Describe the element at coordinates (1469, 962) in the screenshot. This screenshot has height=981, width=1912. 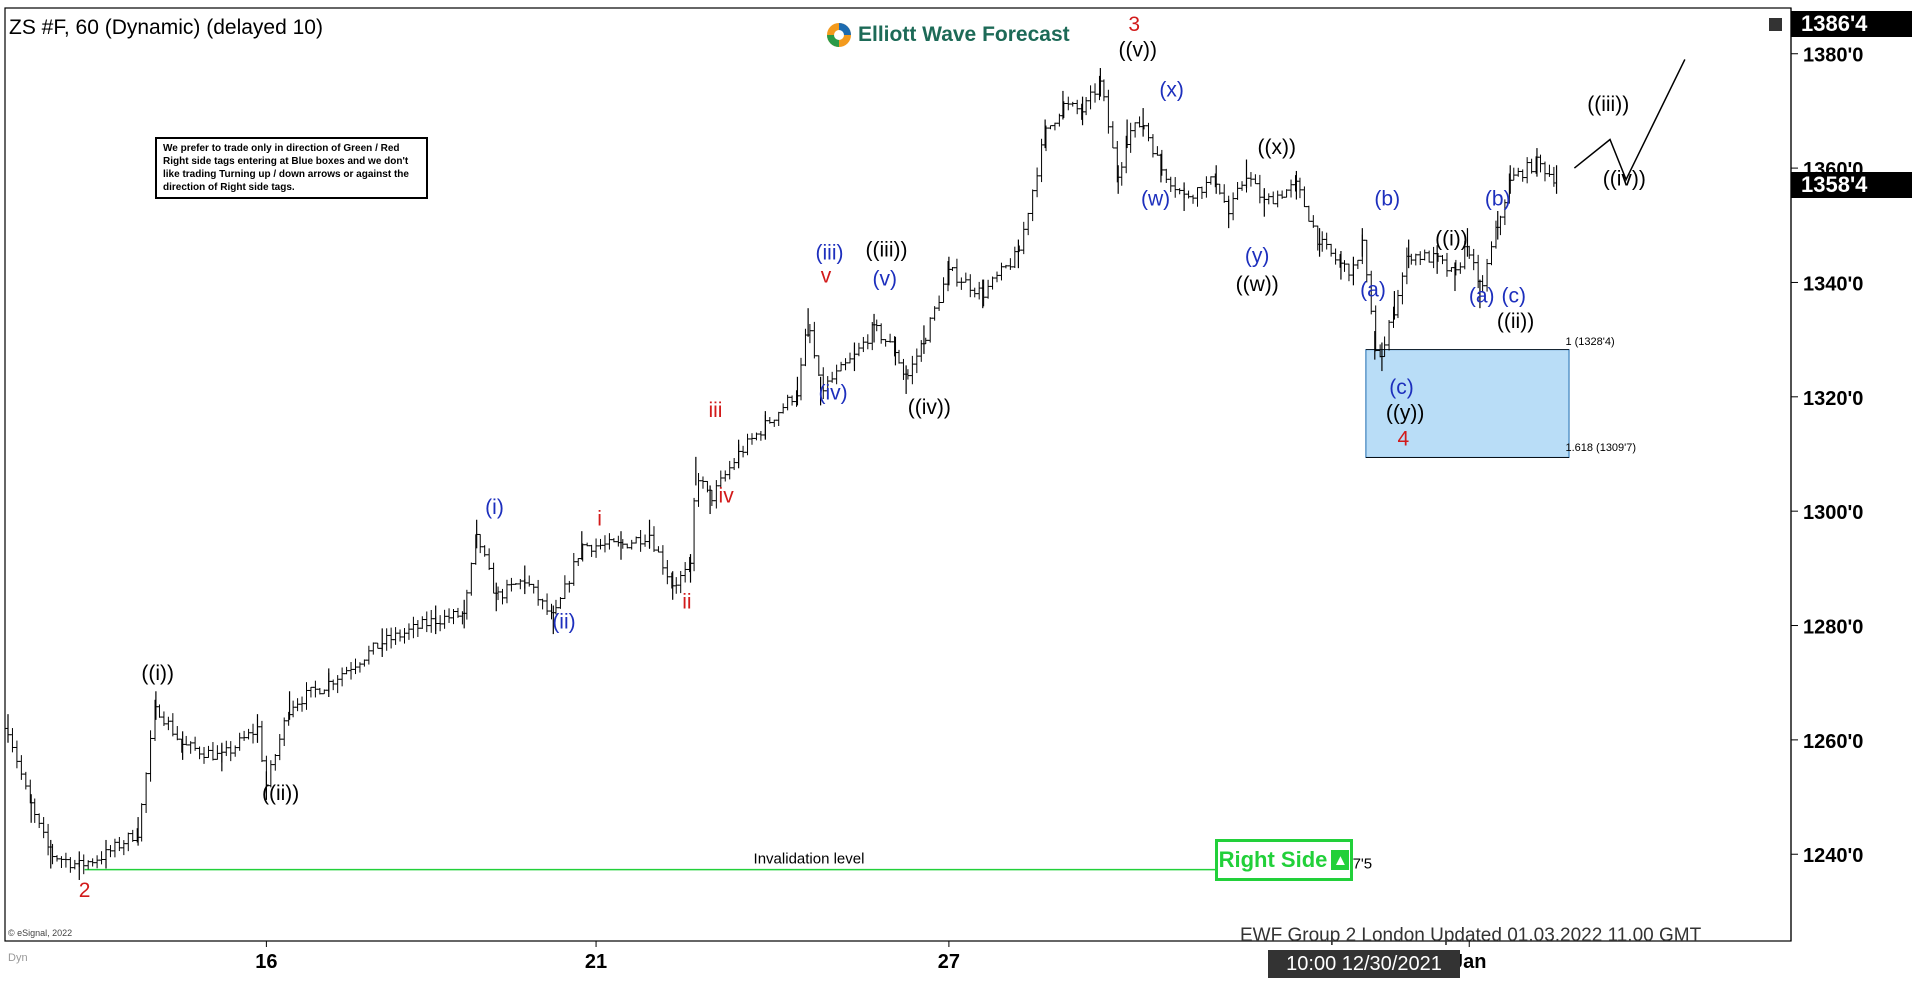
I see `x-tick-label: Jan` at that location.